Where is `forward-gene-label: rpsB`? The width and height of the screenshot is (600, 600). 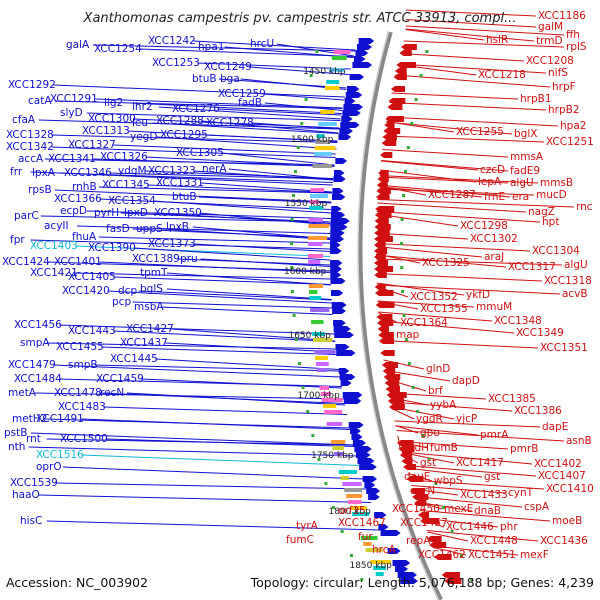
forward-gene-label: rpsB is located at coordinates (40, 190).